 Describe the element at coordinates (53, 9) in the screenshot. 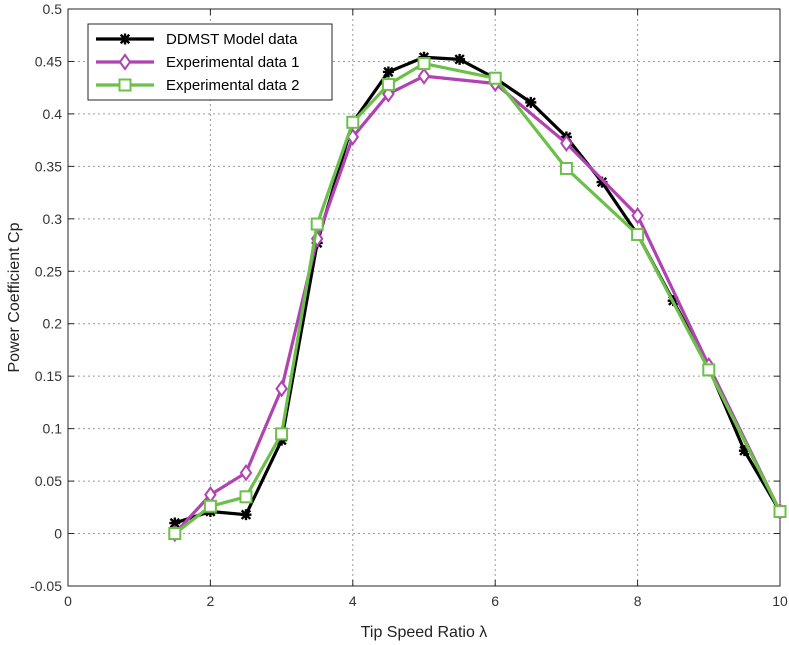

I see `y-tick-label: 0.5` at that location.